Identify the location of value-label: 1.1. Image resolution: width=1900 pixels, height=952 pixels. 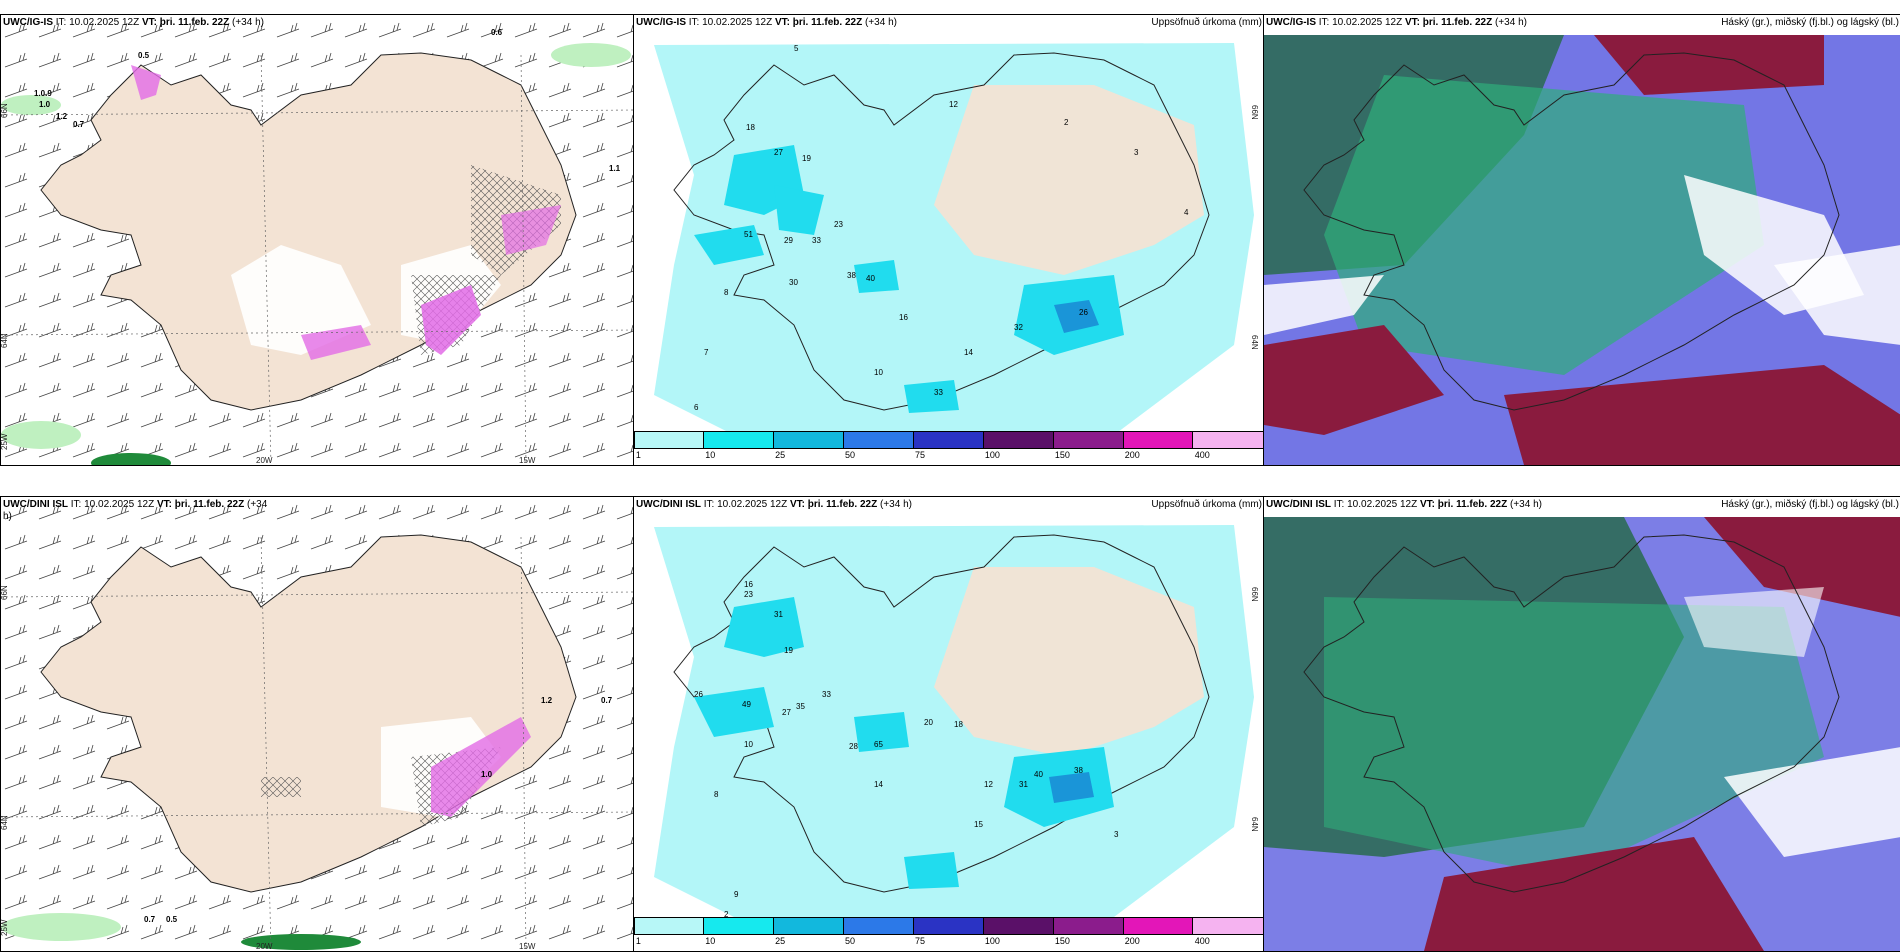
(615, 168).